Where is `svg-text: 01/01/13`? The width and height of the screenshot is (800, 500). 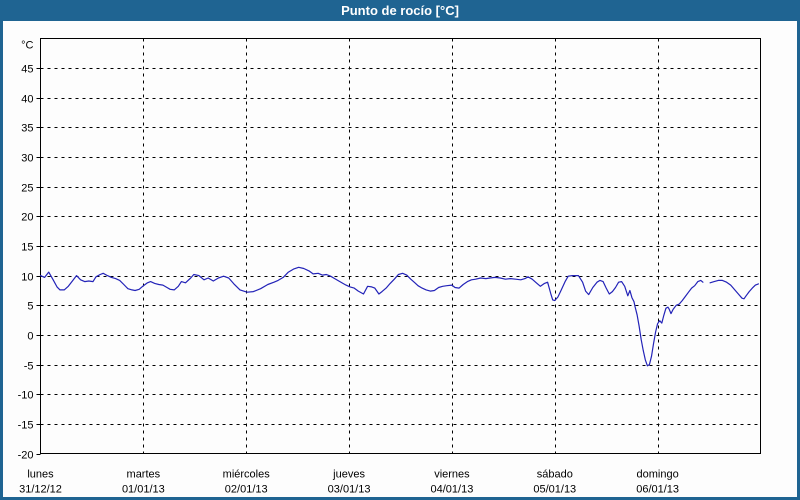 svg-text: 01/01/13 is located at coordinates (143, 490).